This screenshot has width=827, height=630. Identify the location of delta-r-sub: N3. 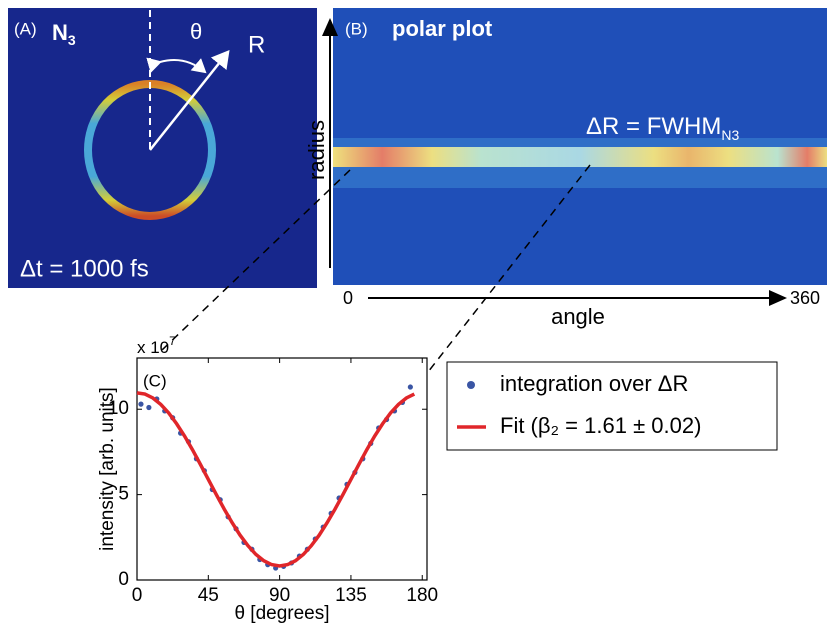
(730, 135).